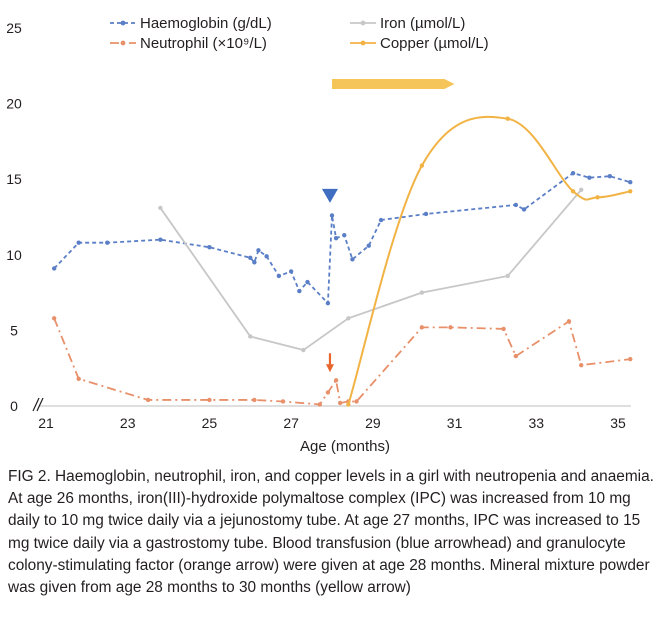 The height and width of the screenshot is (642, 663). What do you see at coordinates (455, 423) in the screenshot?
I see `x-tick-label: 31` at bounding box center [455, 423].